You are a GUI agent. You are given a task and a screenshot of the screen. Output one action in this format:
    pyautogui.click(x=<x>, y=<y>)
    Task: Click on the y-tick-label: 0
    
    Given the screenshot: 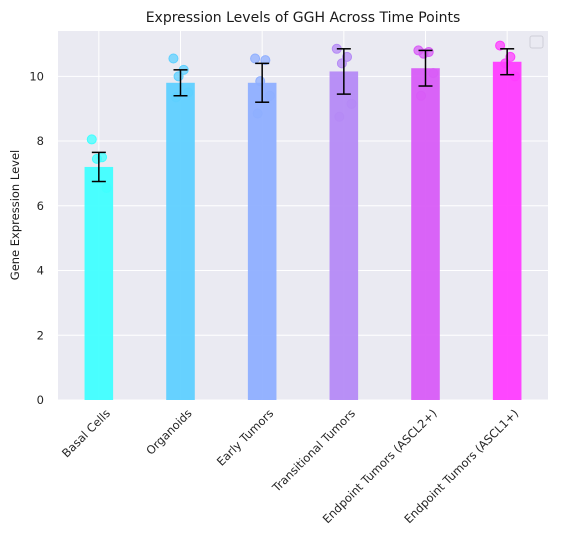 What is the action you would take?
    pyautogui.click(x=40, y=400)
    